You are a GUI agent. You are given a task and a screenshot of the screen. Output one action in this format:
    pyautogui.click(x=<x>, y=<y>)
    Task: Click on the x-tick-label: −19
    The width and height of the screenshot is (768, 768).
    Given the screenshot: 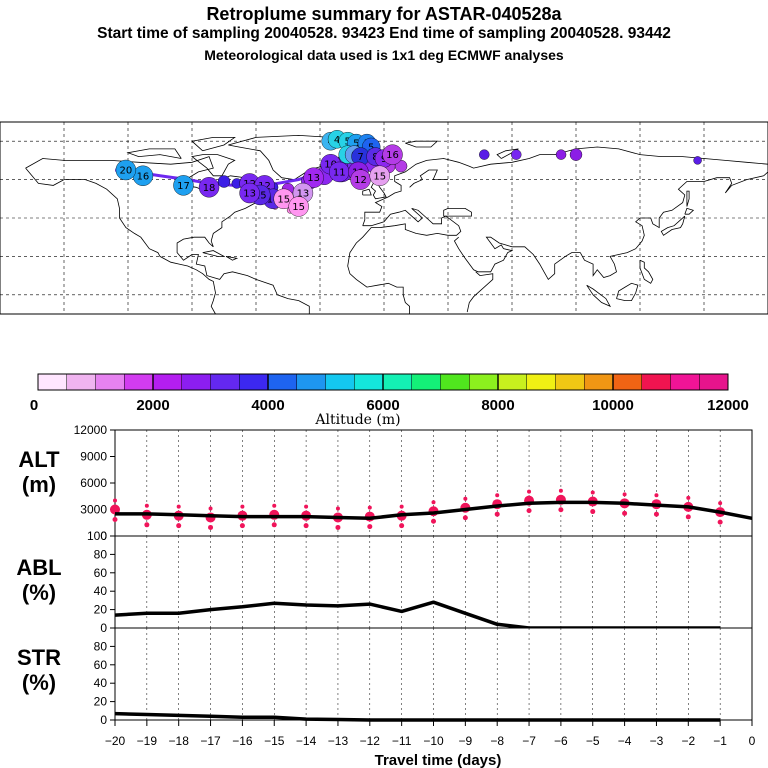 What is the action you would take?
    pyautogui.click(x=147, y=741)
    